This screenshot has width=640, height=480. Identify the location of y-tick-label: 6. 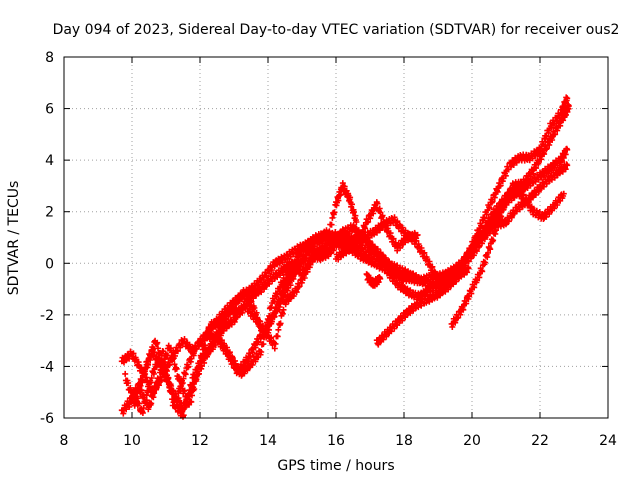
(49, 110).